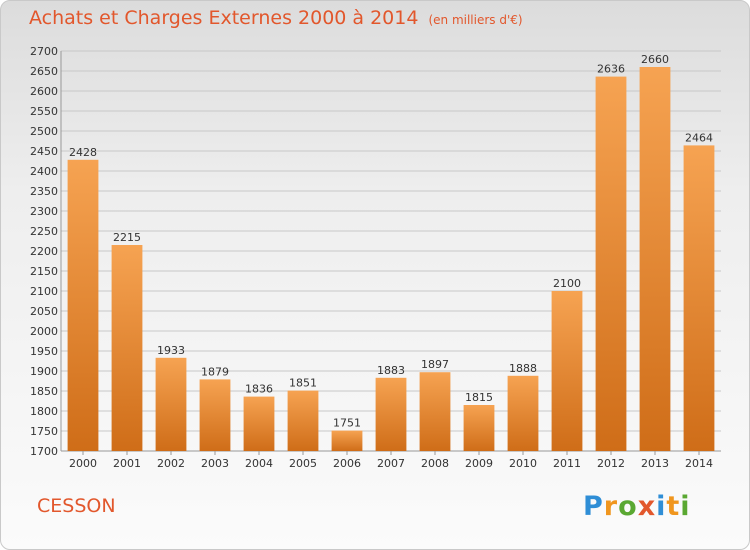 Image resolution: width=750 pixels, height=550 pixels. I want to click on x-tick-label: 2012, so click(611, 463).